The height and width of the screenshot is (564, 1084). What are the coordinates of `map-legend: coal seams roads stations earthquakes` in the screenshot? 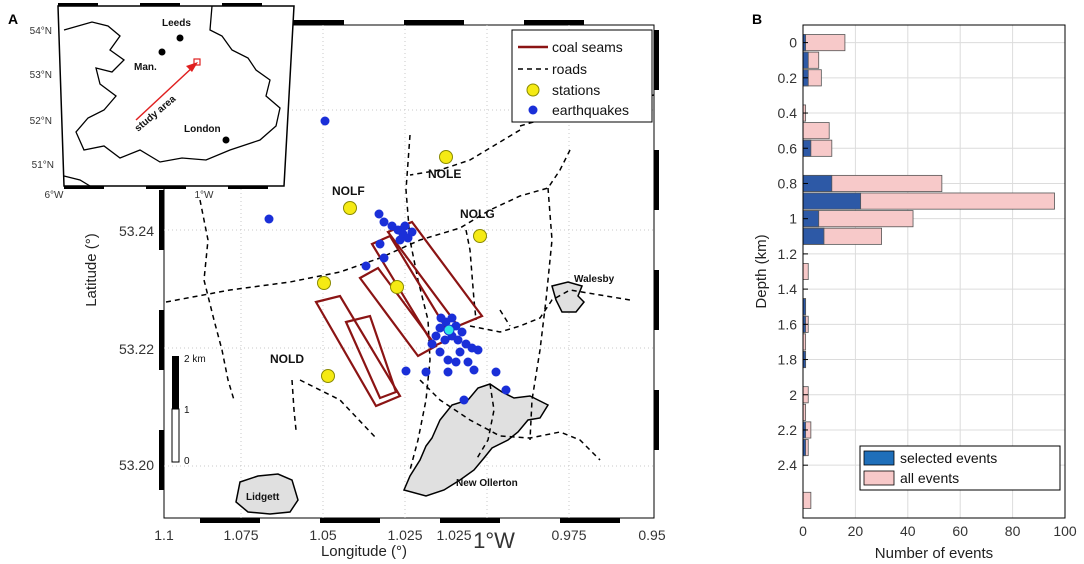 It's located at (582, 76).